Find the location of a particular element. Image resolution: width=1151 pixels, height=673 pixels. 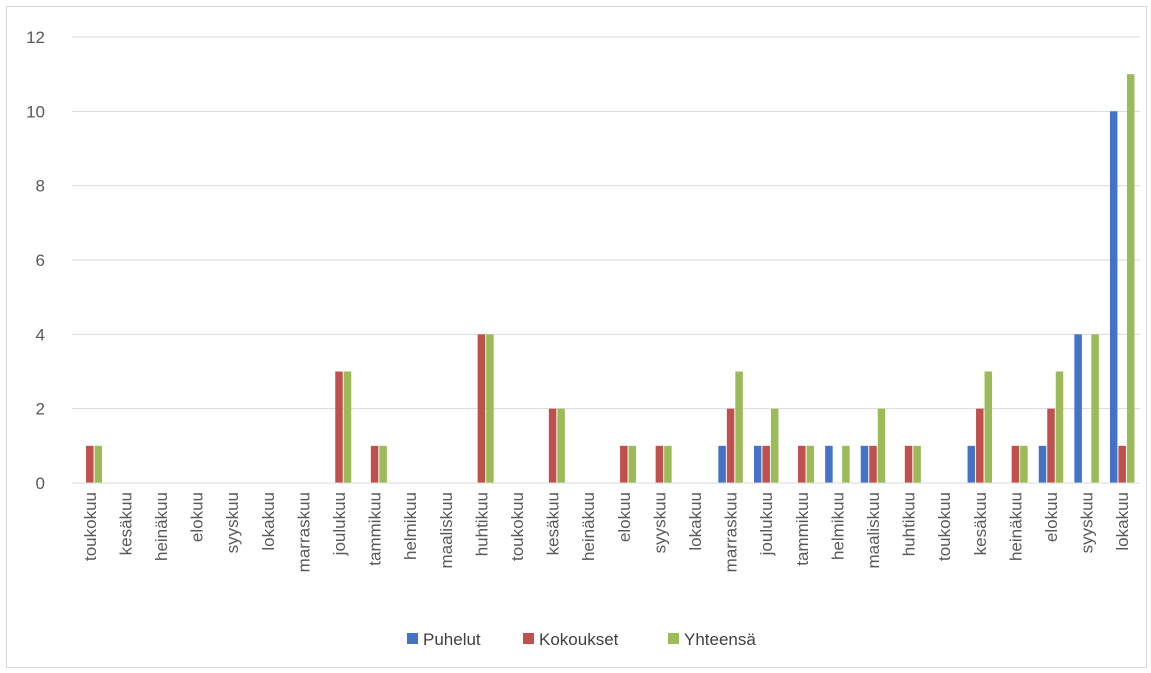

bar-yhteensä-7 is located at coordinates (348, 428).